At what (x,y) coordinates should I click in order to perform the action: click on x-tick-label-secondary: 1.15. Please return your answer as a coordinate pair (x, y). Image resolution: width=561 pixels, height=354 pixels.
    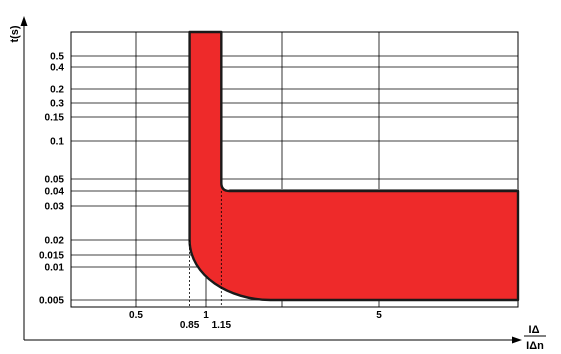
    Looking at the image, I should click on (222, 325).